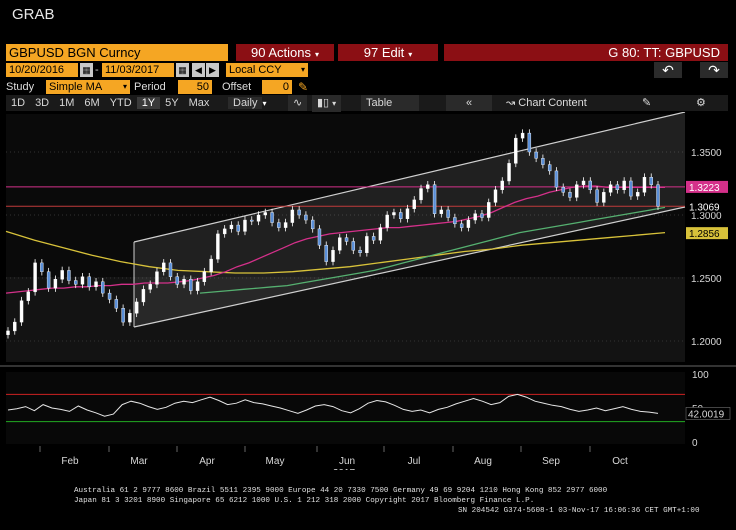  Describe the element at coordinates (695, 443) in the screenshot. I see `rsi-tick-label: 0` at that location.